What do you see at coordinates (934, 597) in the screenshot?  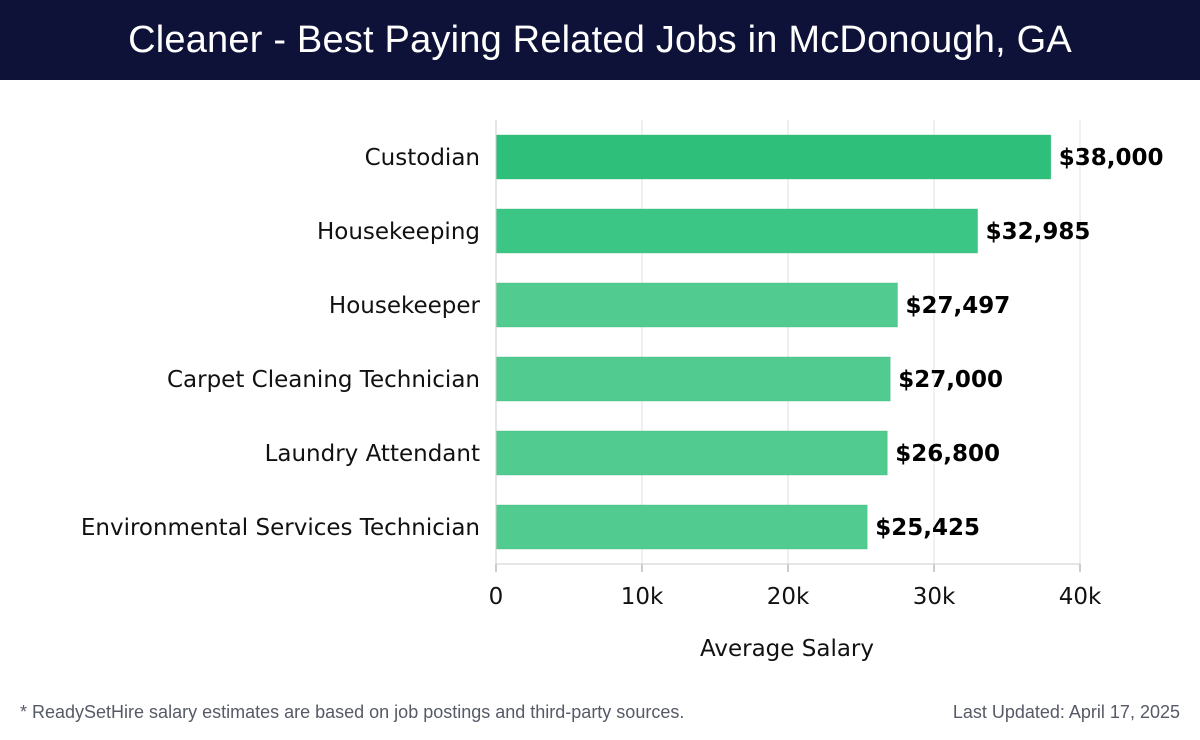 I see `x-tick-label: 30k` at bounding box center [934, 597].